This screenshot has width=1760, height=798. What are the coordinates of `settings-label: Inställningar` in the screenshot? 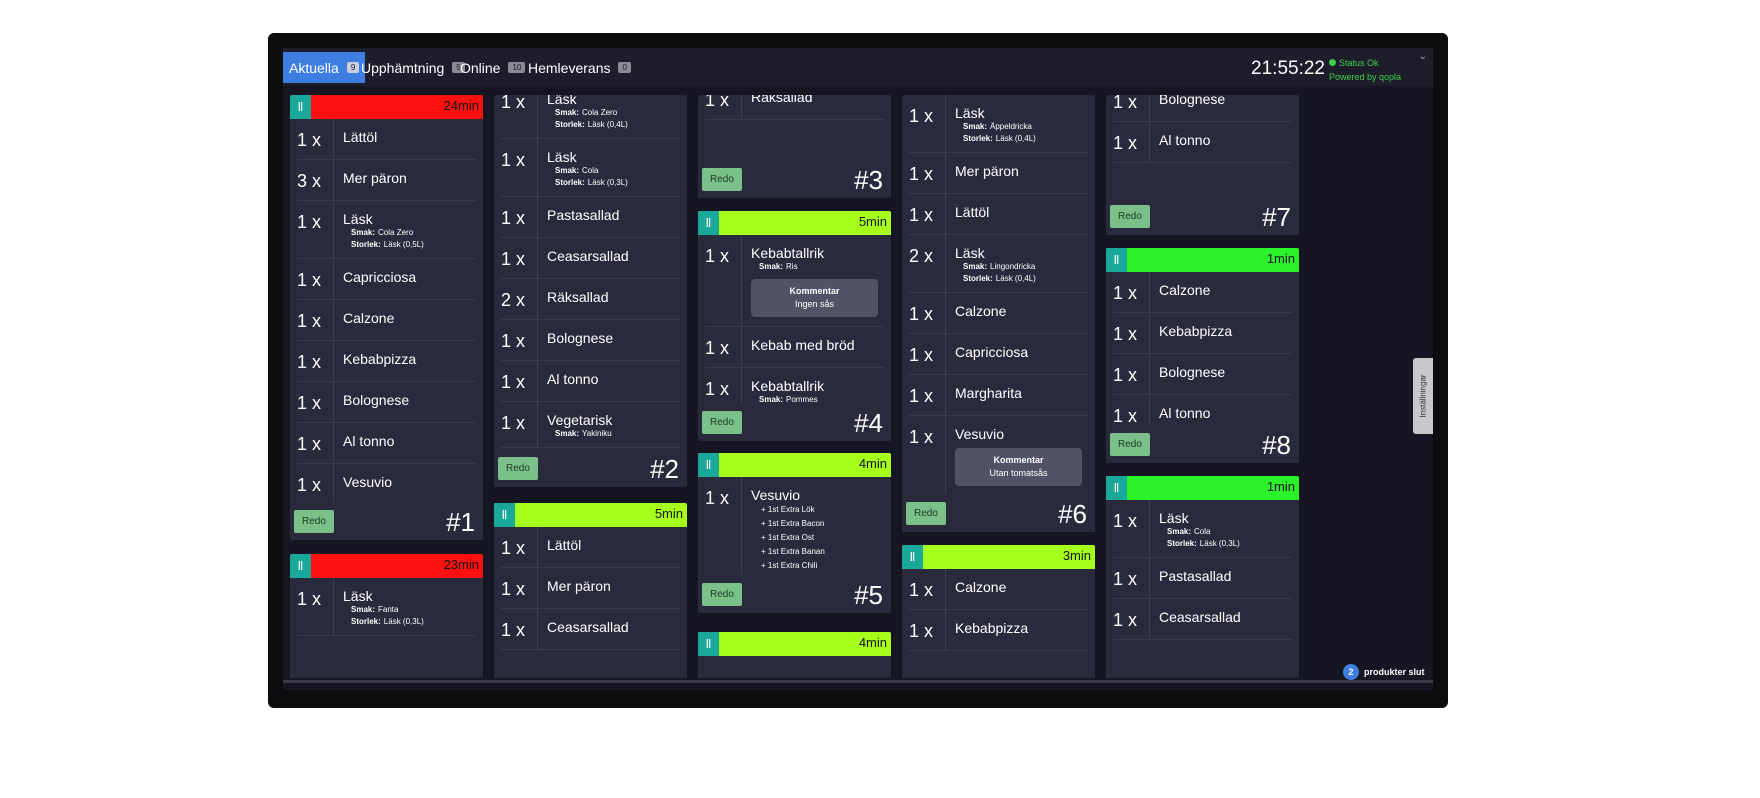 It's located at (1423, 396).